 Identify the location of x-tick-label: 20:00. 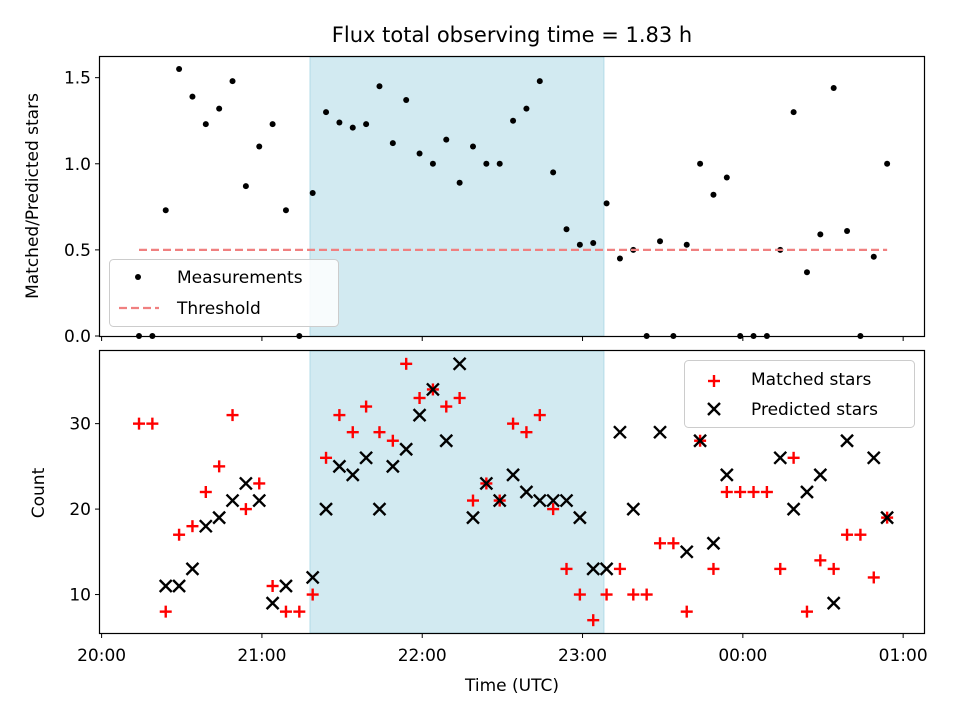
(101, 656).